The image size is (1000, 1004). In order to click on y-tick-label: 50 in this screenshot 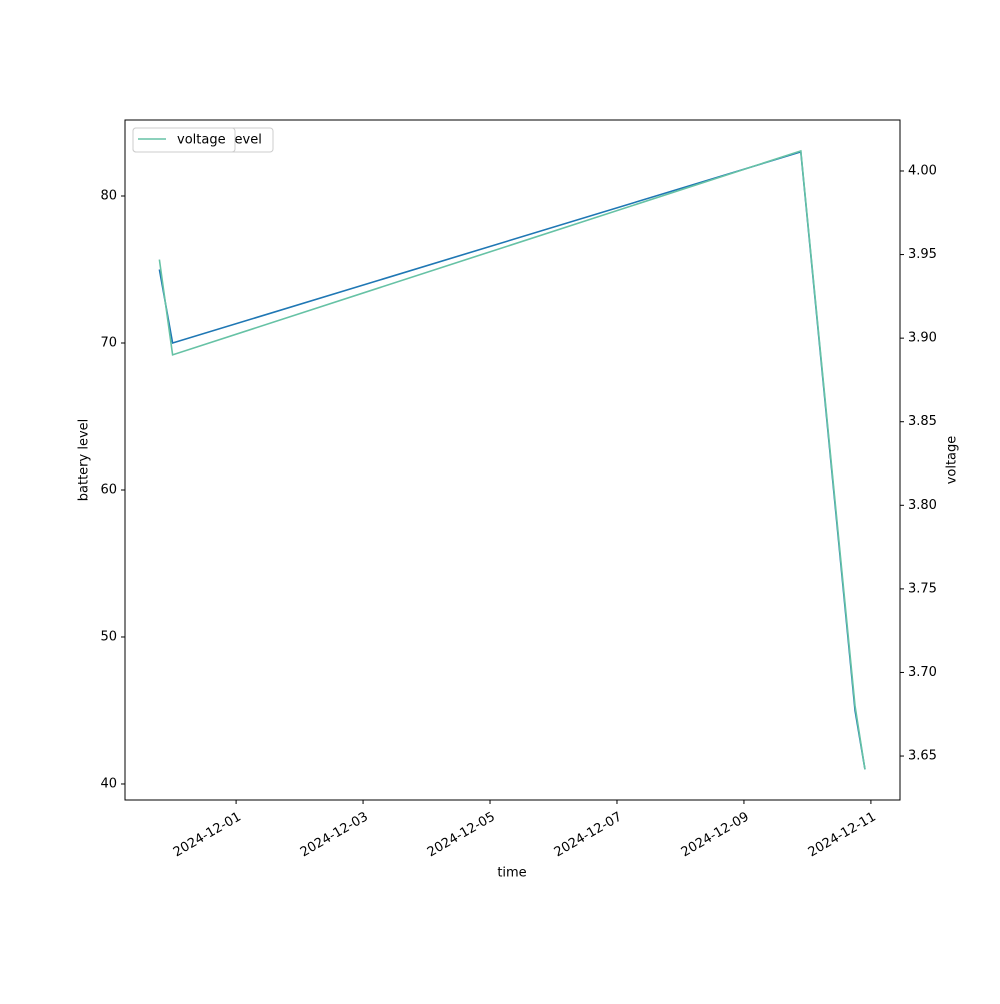, I will do `click(108, 636)`.